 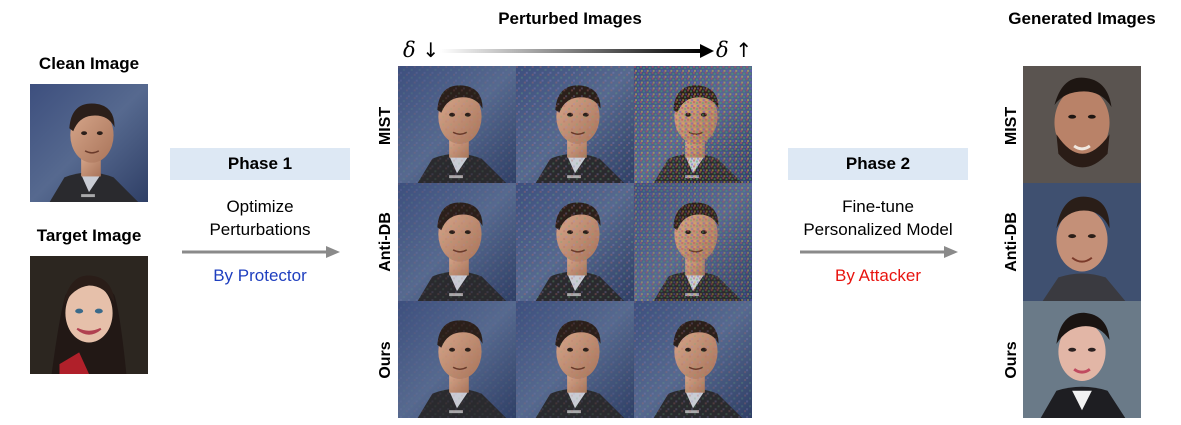 What do you see at coordinates (878, 164) in the screenshot?
I see `phase2-label: Phase 2` at bounding box center [878, 164].